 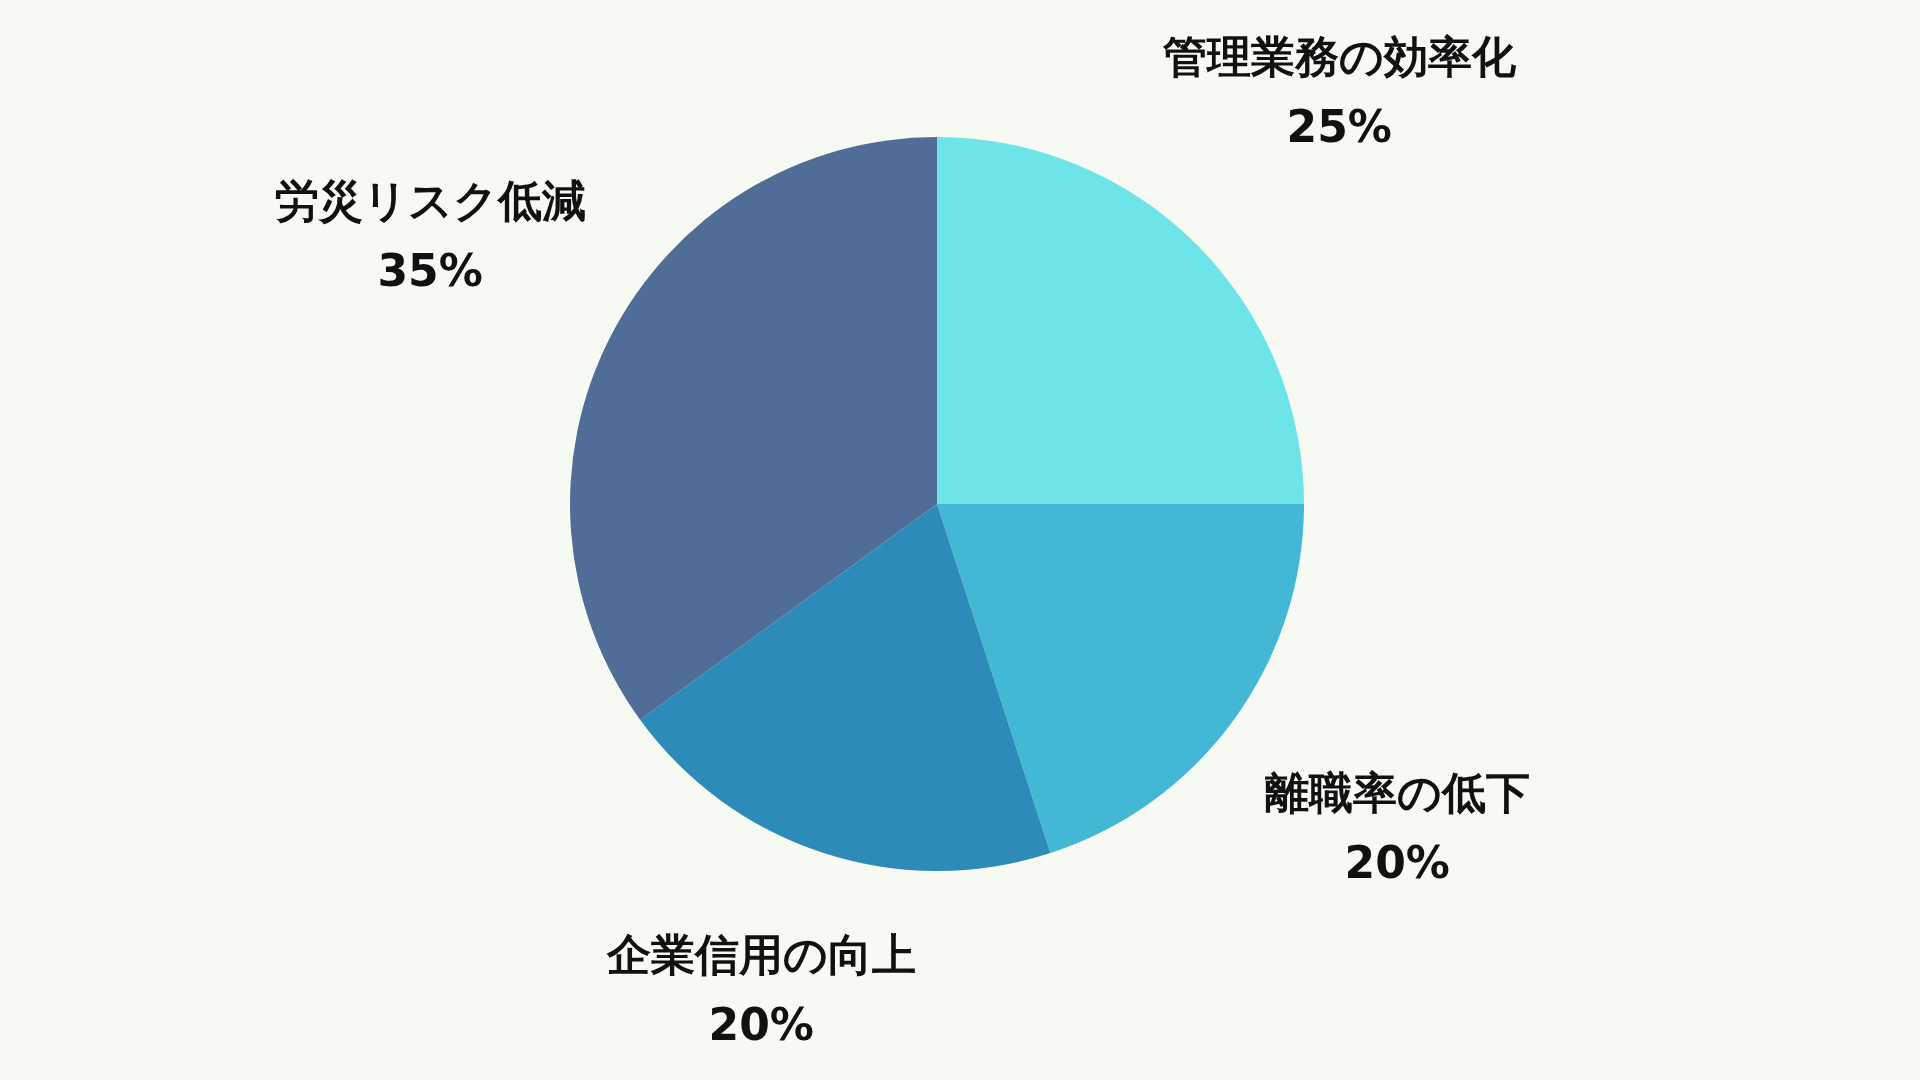 I want to click on pie-slice, so click(x=845, y=687).